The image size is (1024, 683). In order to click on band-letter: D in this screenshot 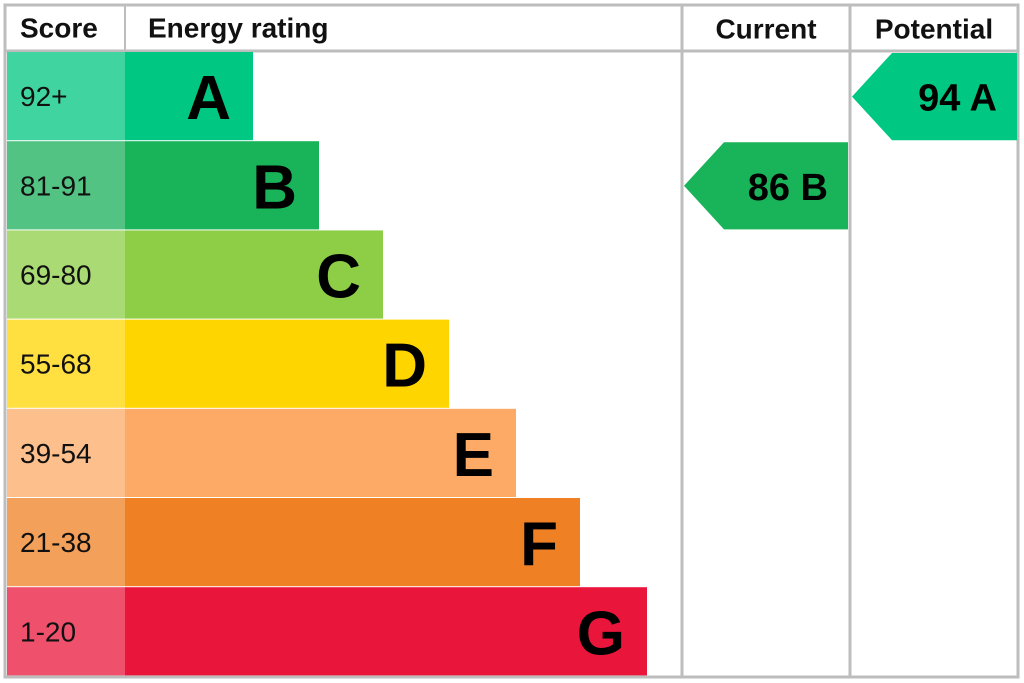, I will do `click(404, 366)`.